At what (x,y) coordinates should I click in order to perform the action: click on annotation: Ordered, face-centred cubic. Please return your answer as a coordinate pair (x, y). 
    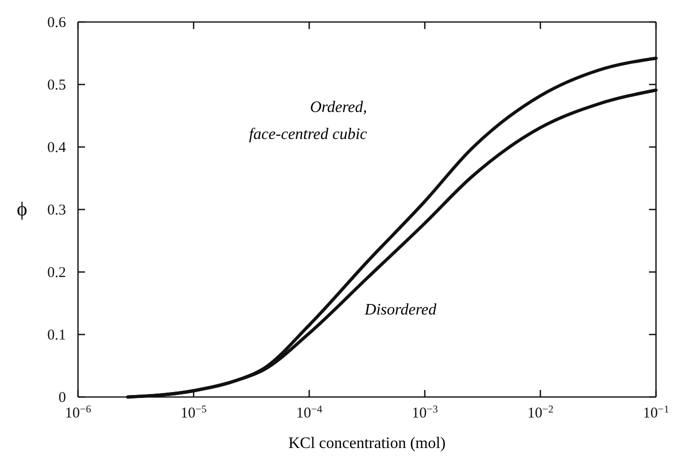
    Looking at the image, I should click on (307, 121).